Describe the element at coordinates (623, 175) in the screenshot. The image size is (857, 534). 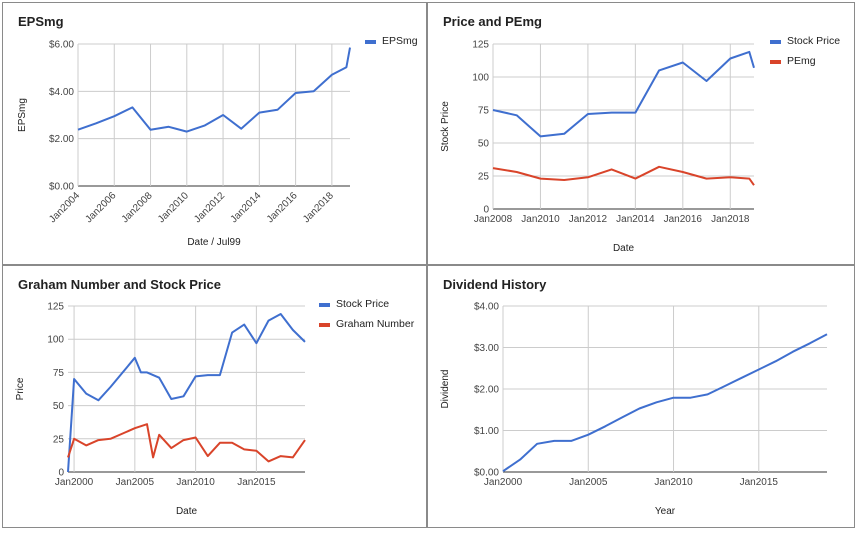
I see `series-line-pemg` at that location.